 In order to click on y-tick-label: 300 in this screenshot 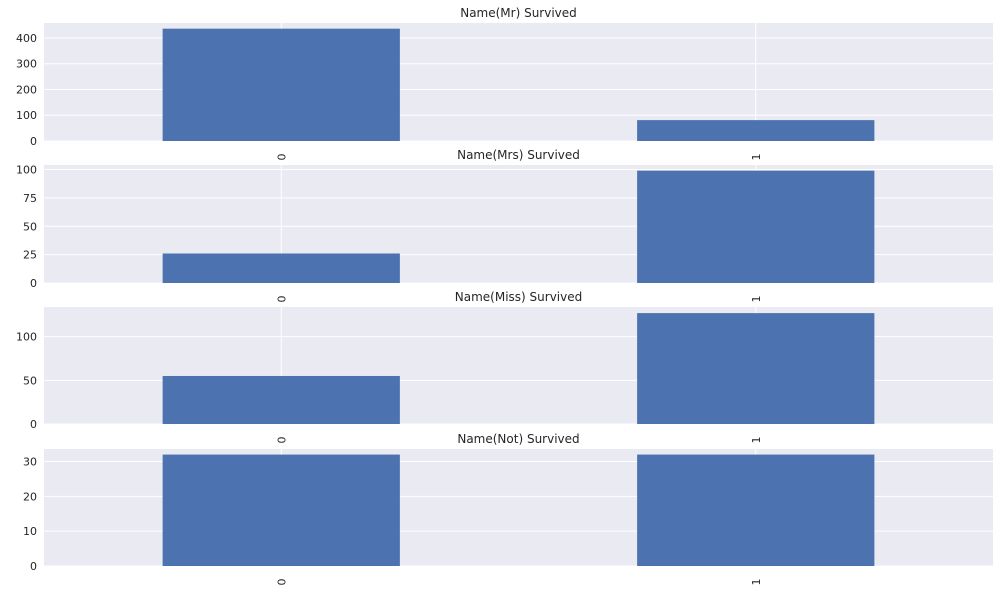, I will do `click(26, 64)`.